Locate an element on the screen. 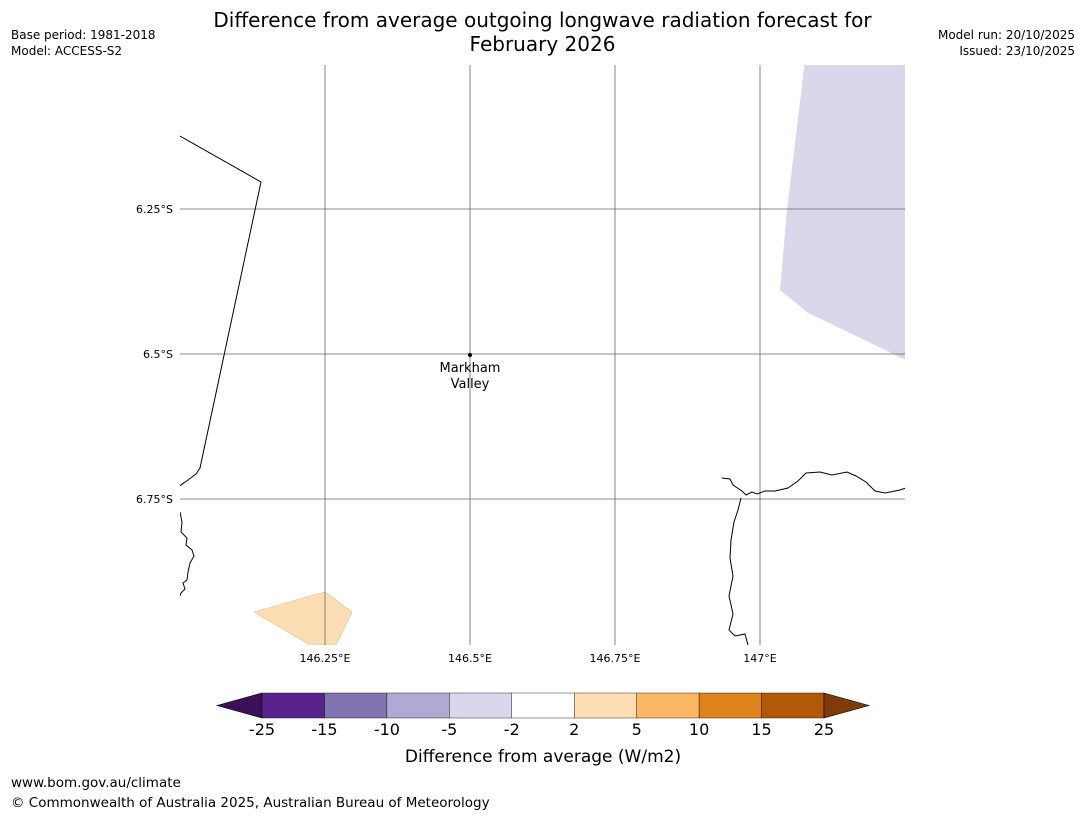  lon-label: 146.75°E is located at coordinates (615, 658).